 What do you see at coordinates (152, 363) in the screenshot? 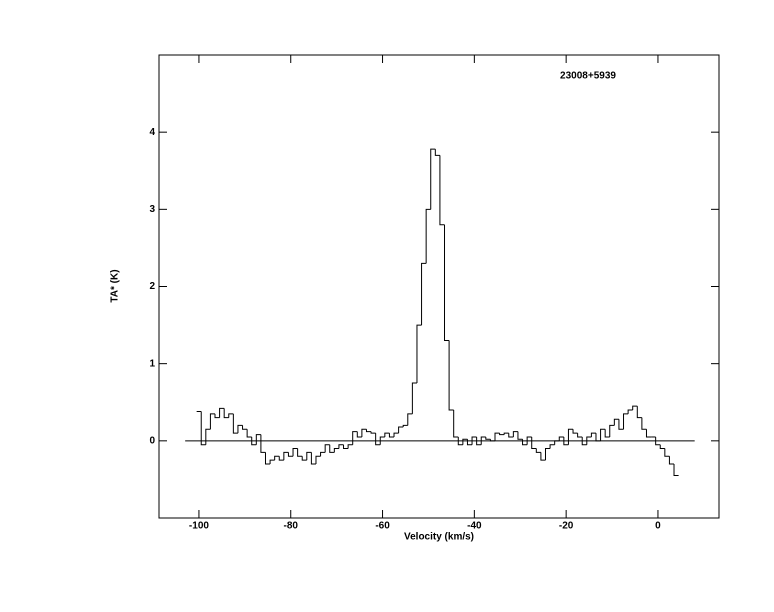
I see `y-tick-label: 1` at bounding box center [152, 363].